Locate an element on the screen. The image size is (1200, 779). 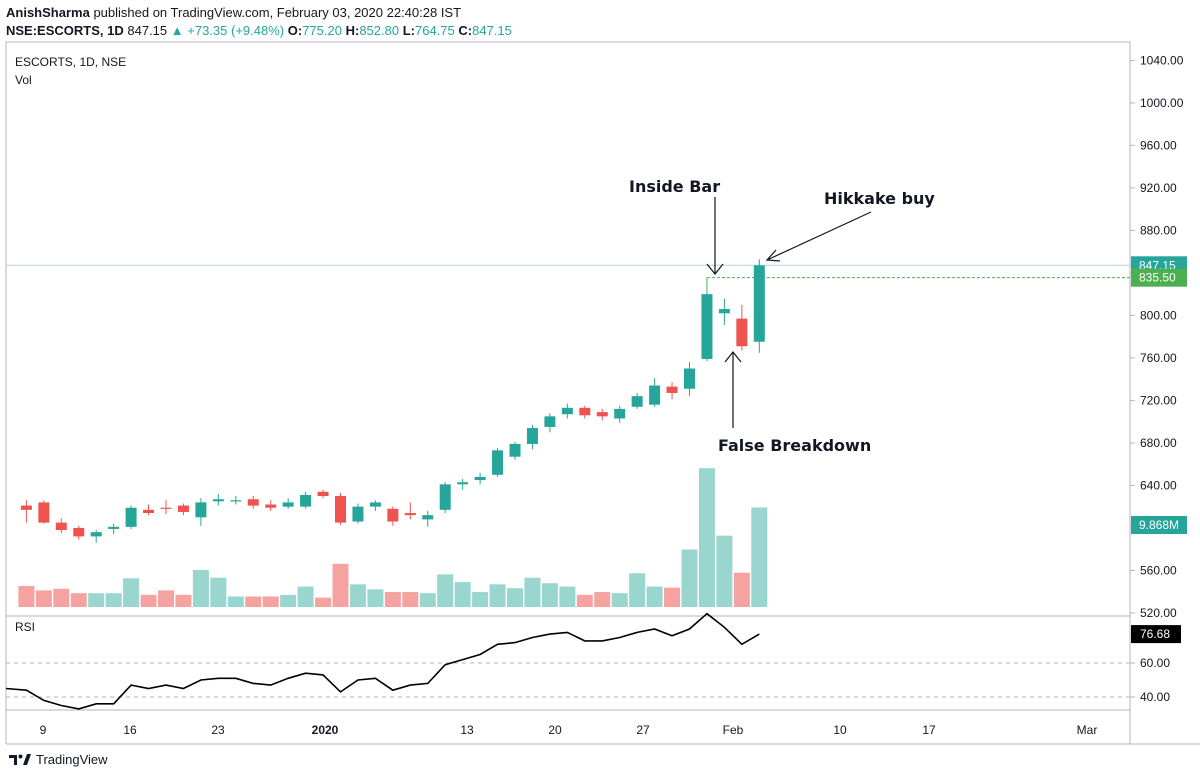
price-tick-label: 1000.00 is located at coordinates (1162, 103).